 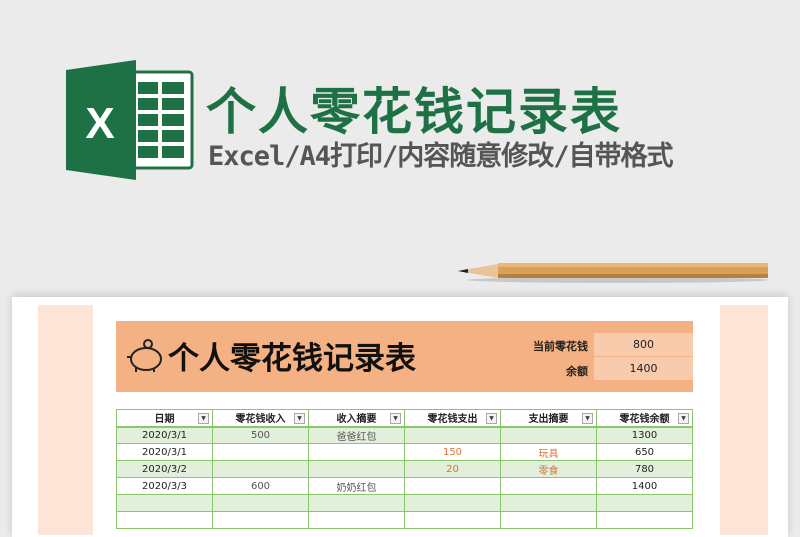 I want to click on table-row: 2020/3/1 150 玩具 650, so click(x=404, y=452).